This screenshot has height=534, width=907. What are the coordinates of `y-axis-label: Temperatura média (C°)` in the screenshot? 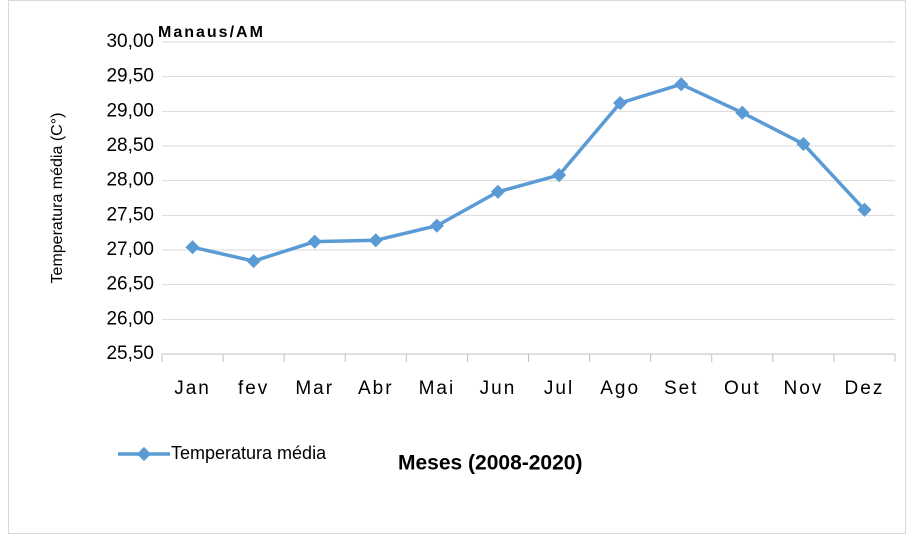 It's located at (57, 198).